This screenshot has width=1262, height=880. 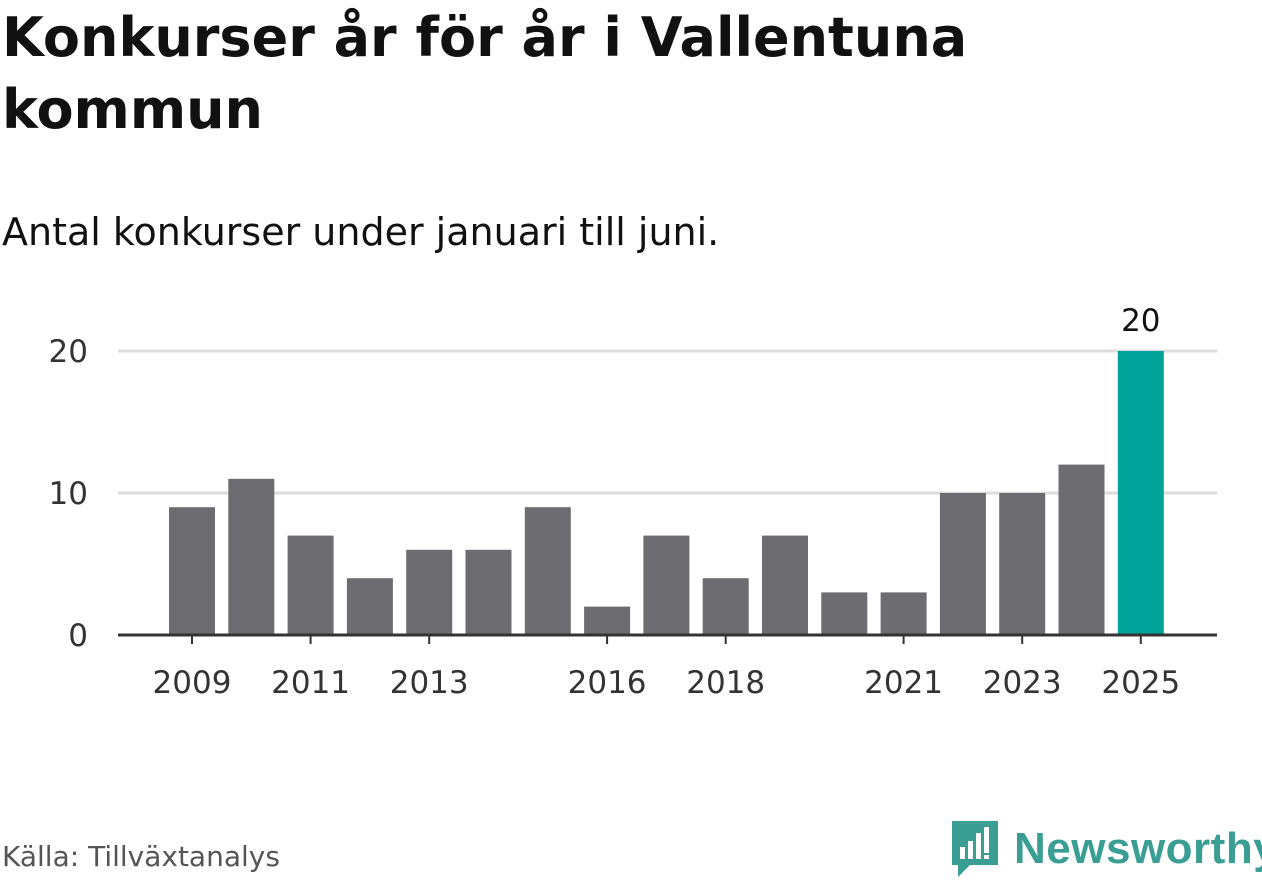 What do you see at coordinates (488, 592) in the screenshot?
I see `bar-2014` at bounding box center [488, 592].